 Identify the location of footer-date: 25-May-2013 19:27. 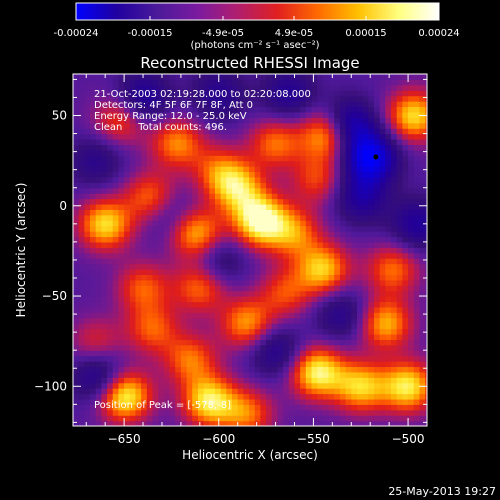
(442, 491).